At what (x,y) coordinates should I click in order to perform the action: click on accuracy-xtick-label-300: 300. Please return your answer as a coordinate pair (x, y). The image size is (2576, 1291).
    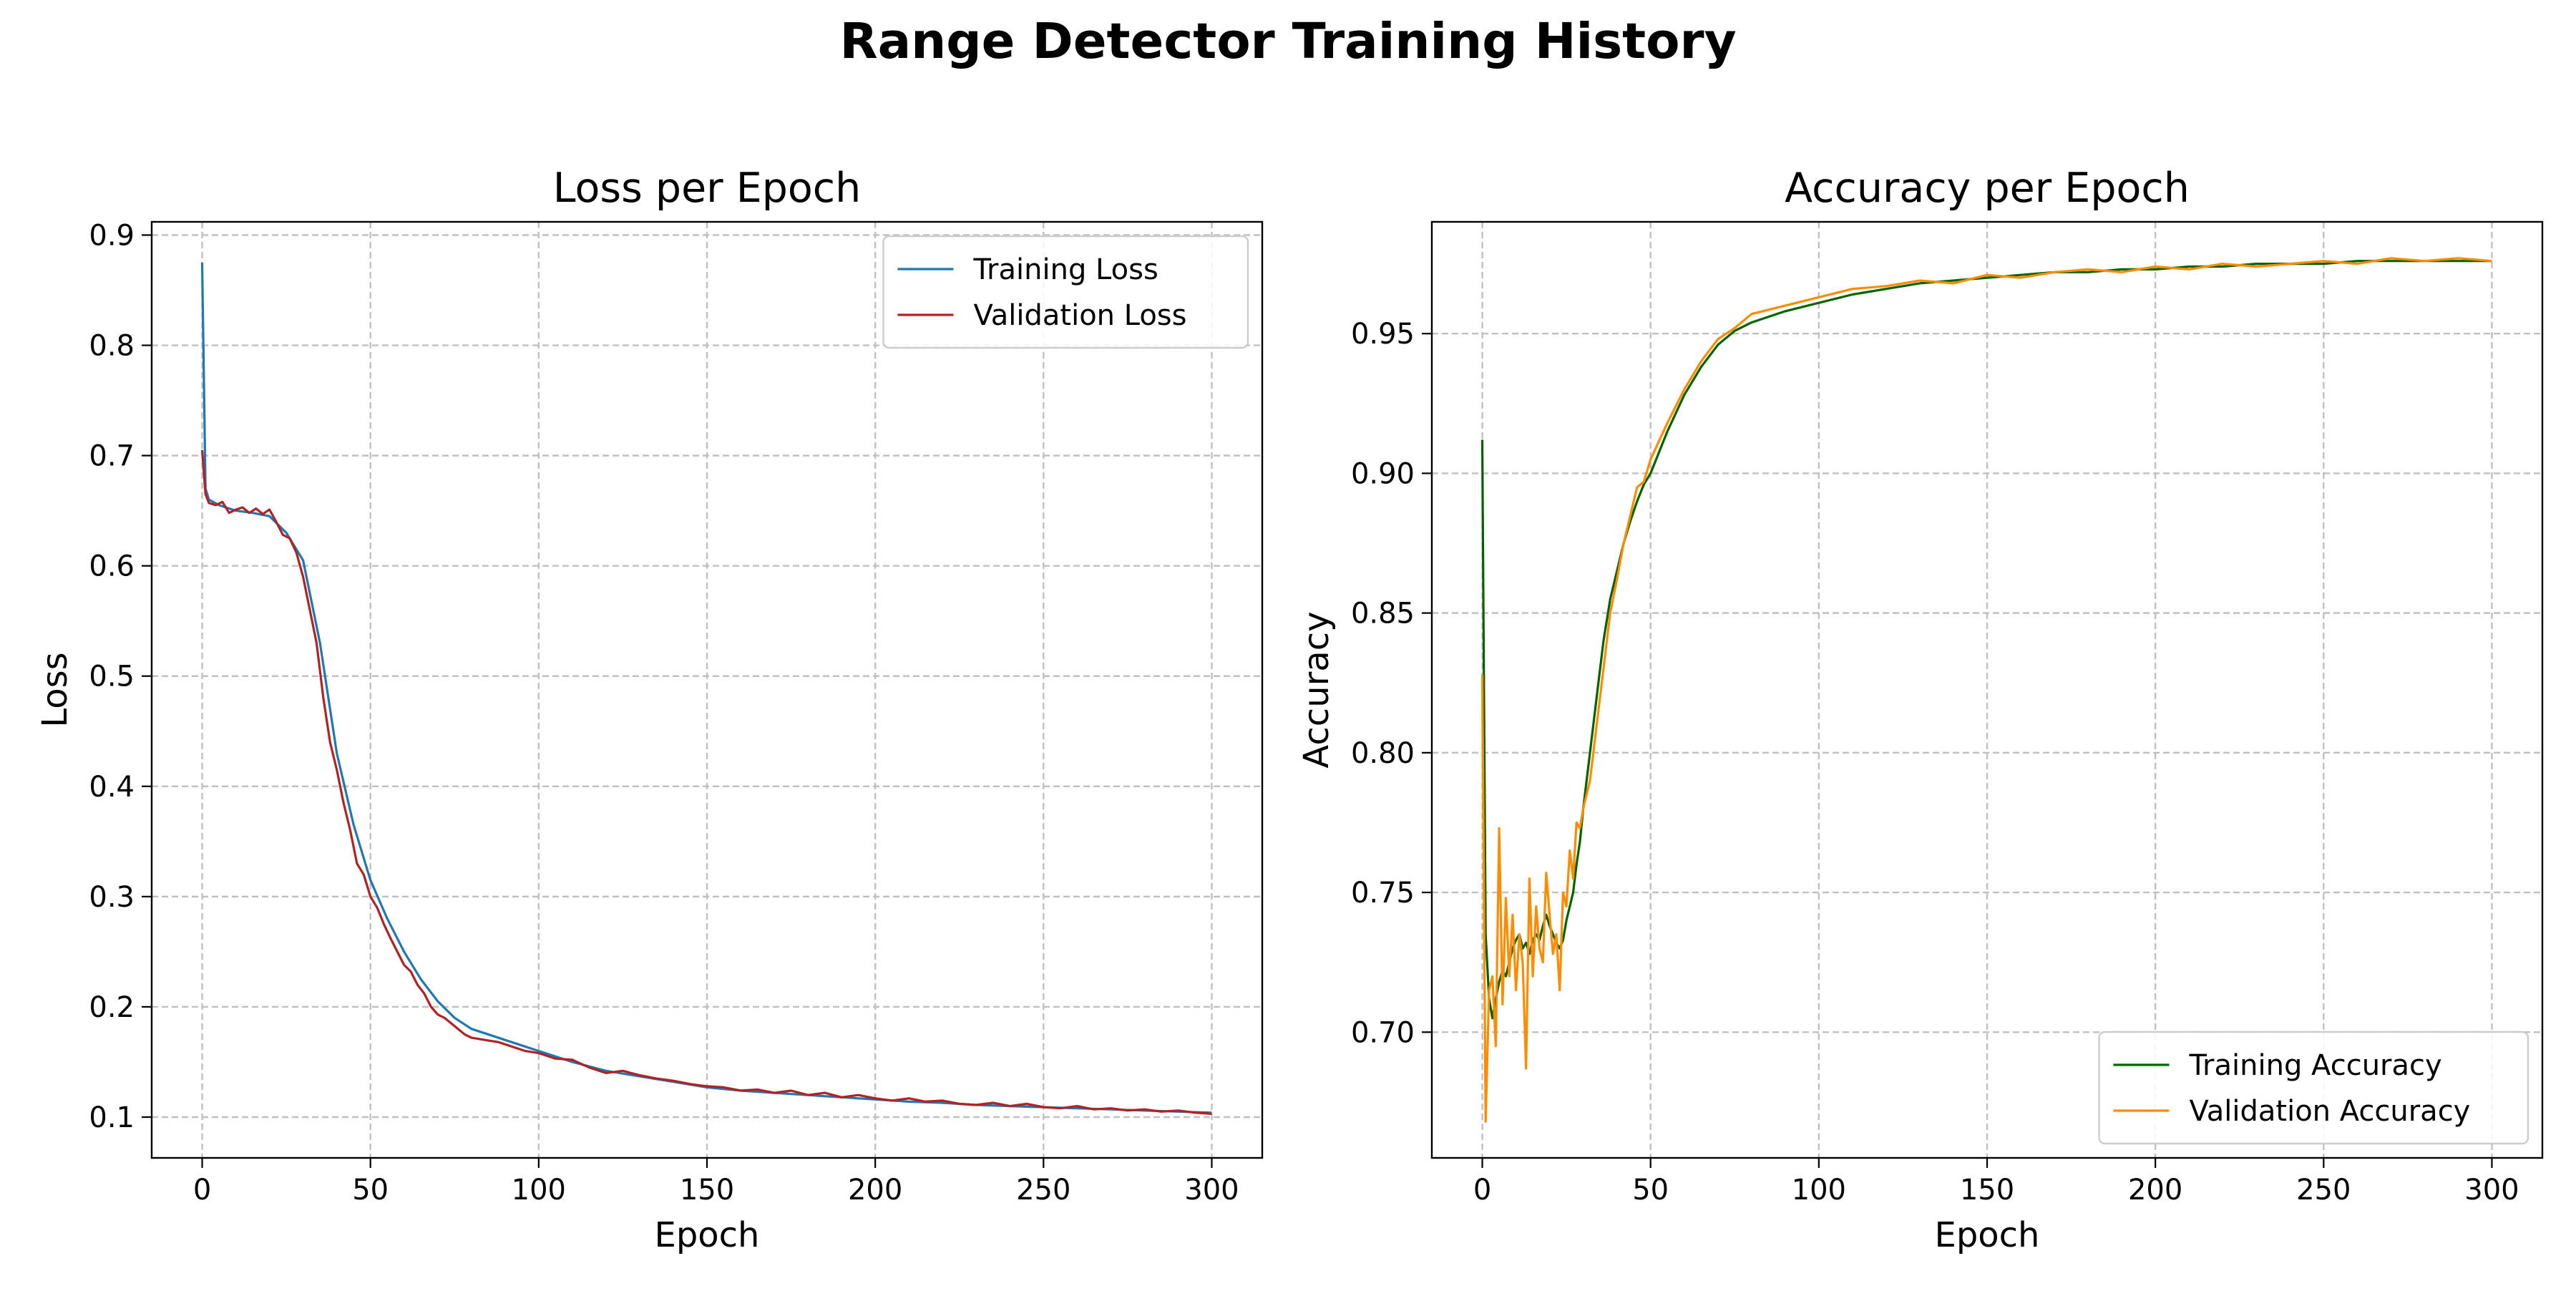
    Looking at the image, I should click on (2491, 1190).